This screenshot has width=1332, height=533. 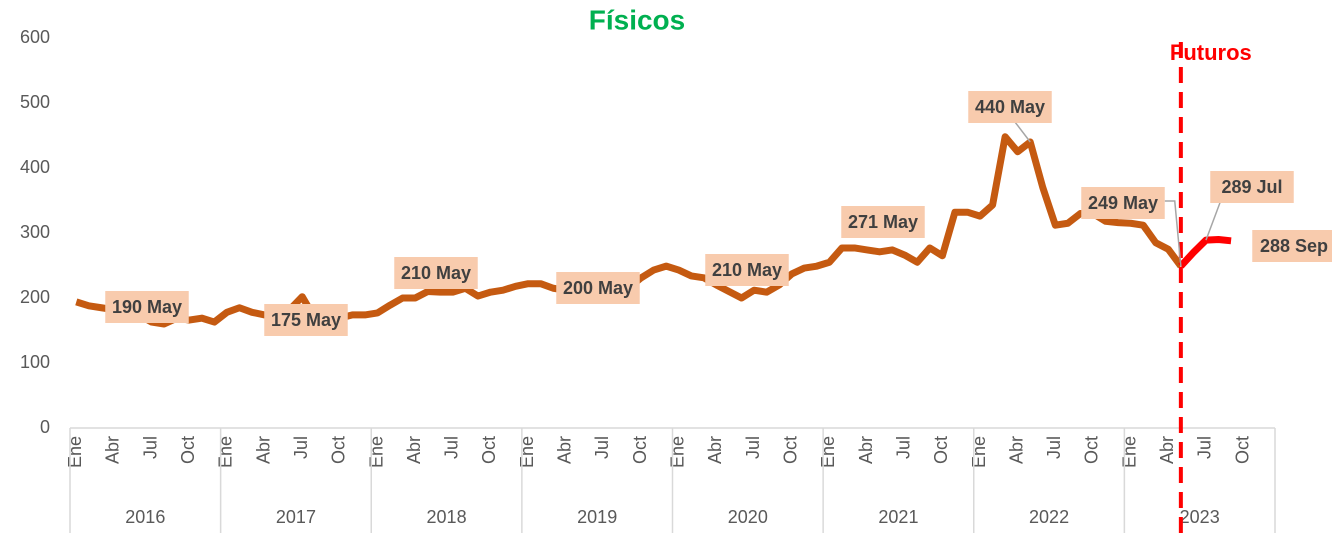 I want to click on year-label: 2018, so click(x=447, y=517).